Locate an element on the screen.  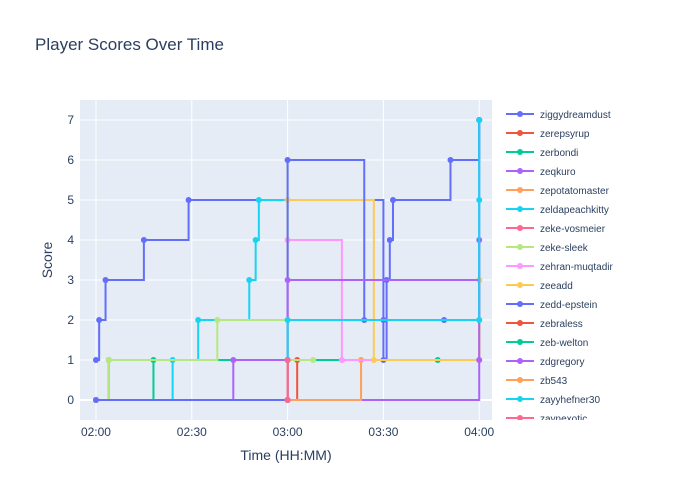
legend-item: zerbondi is located at coordinates (542, 153).